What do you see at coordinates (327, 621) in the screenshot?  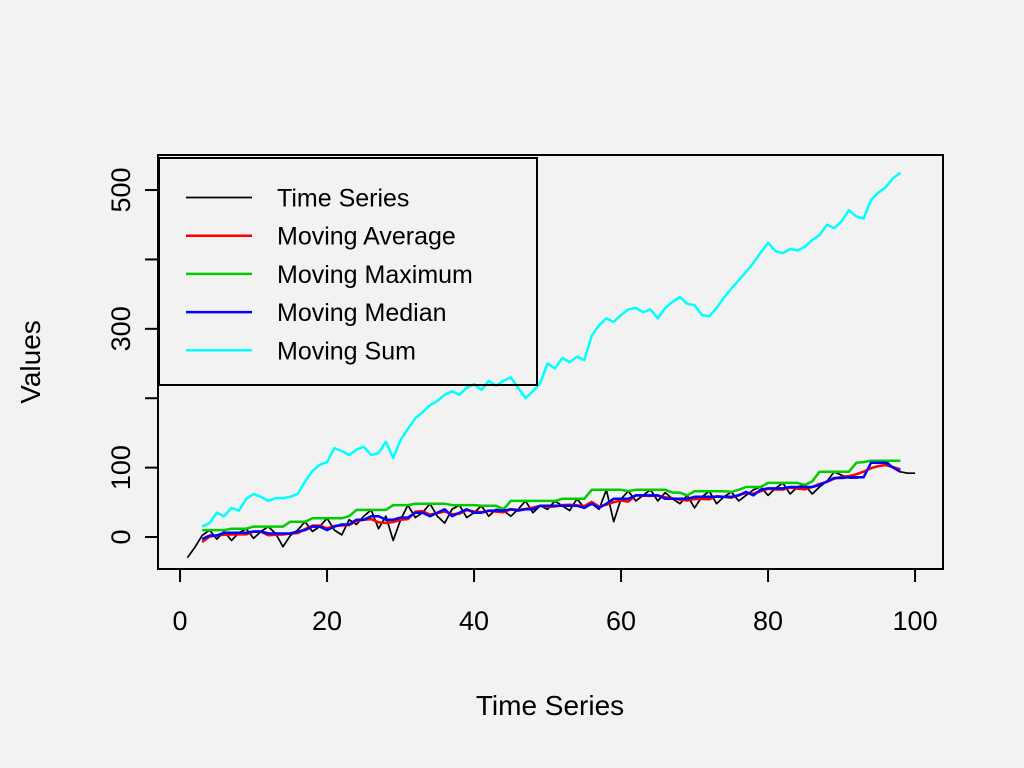 I see `x-tick-label: 20` at bounding box center [327, 621].